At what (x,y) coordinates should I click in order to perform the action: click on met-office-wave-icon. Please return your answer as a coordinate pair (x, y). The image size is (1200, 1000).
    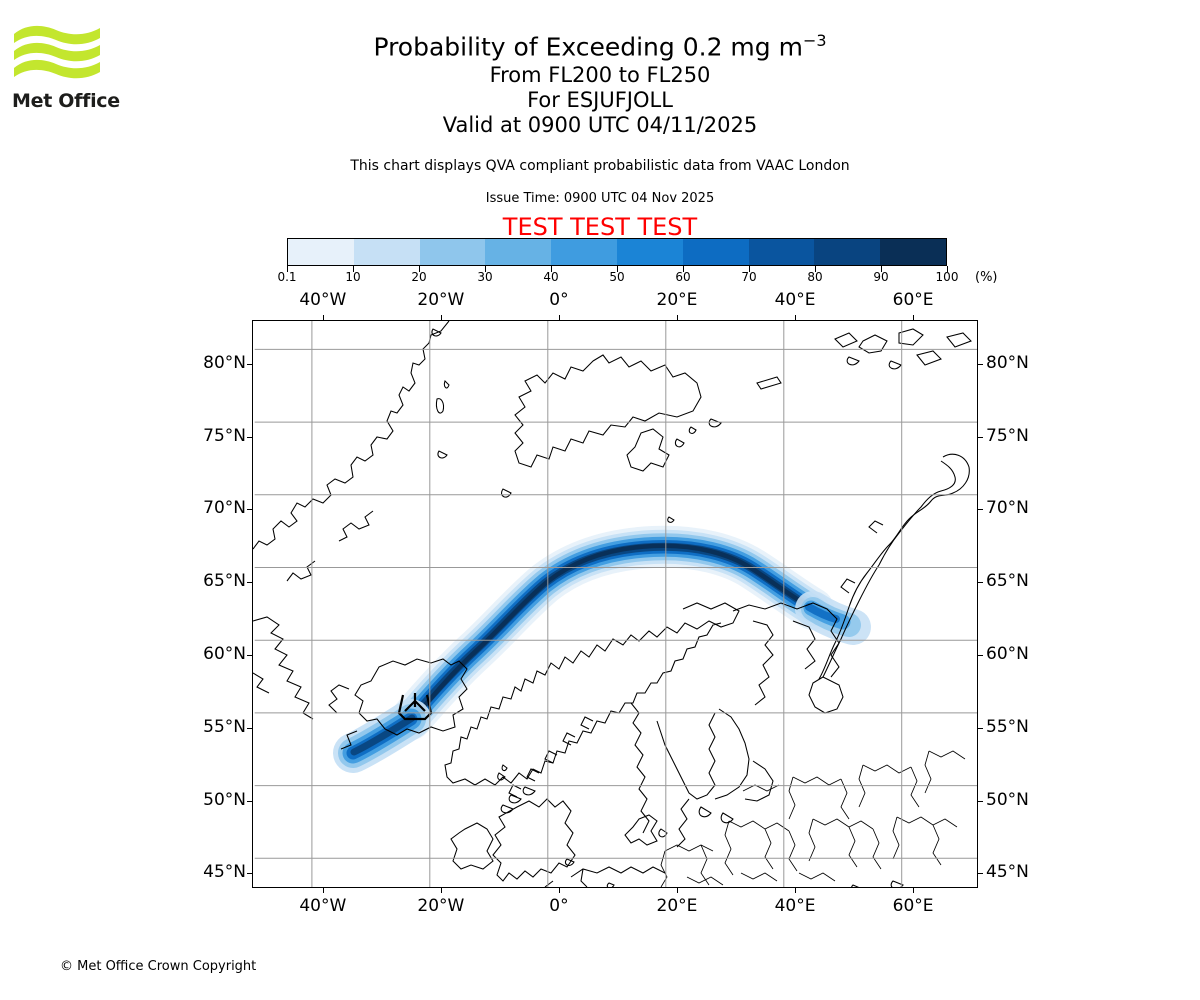
    Looking at the image, I should click on (57, 52).